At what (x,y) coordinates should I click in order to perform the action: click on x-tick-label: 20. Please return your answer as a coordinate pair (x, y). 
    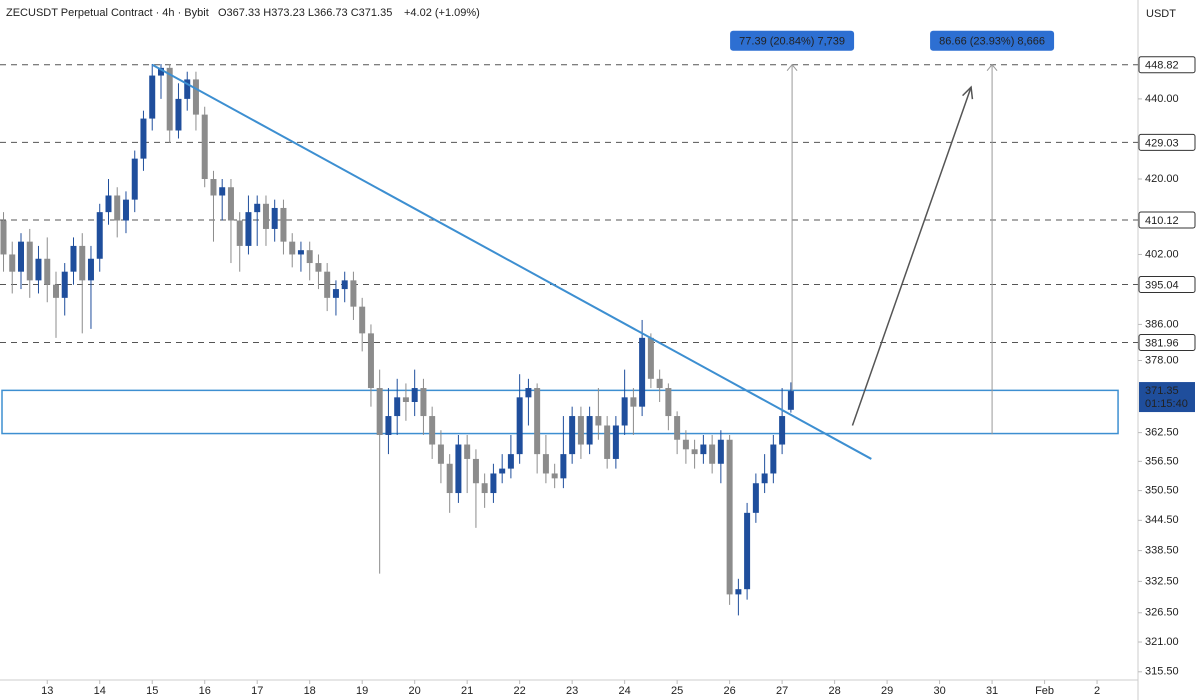
    Looking at the image, I should click on (415, 691).